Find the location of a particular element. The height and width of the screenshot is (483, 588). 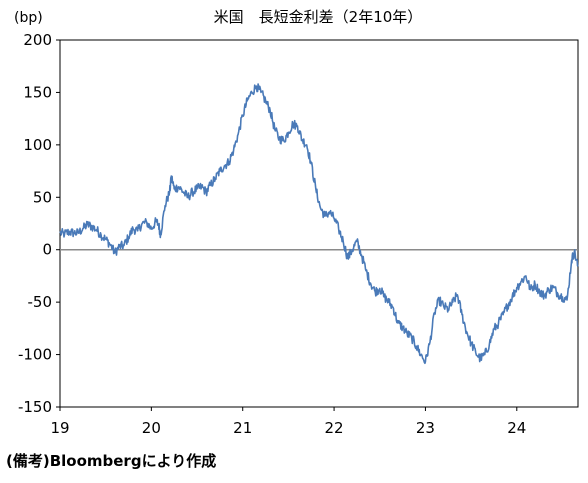

x-tick-label: 24 is located at coordinates (516, 428).